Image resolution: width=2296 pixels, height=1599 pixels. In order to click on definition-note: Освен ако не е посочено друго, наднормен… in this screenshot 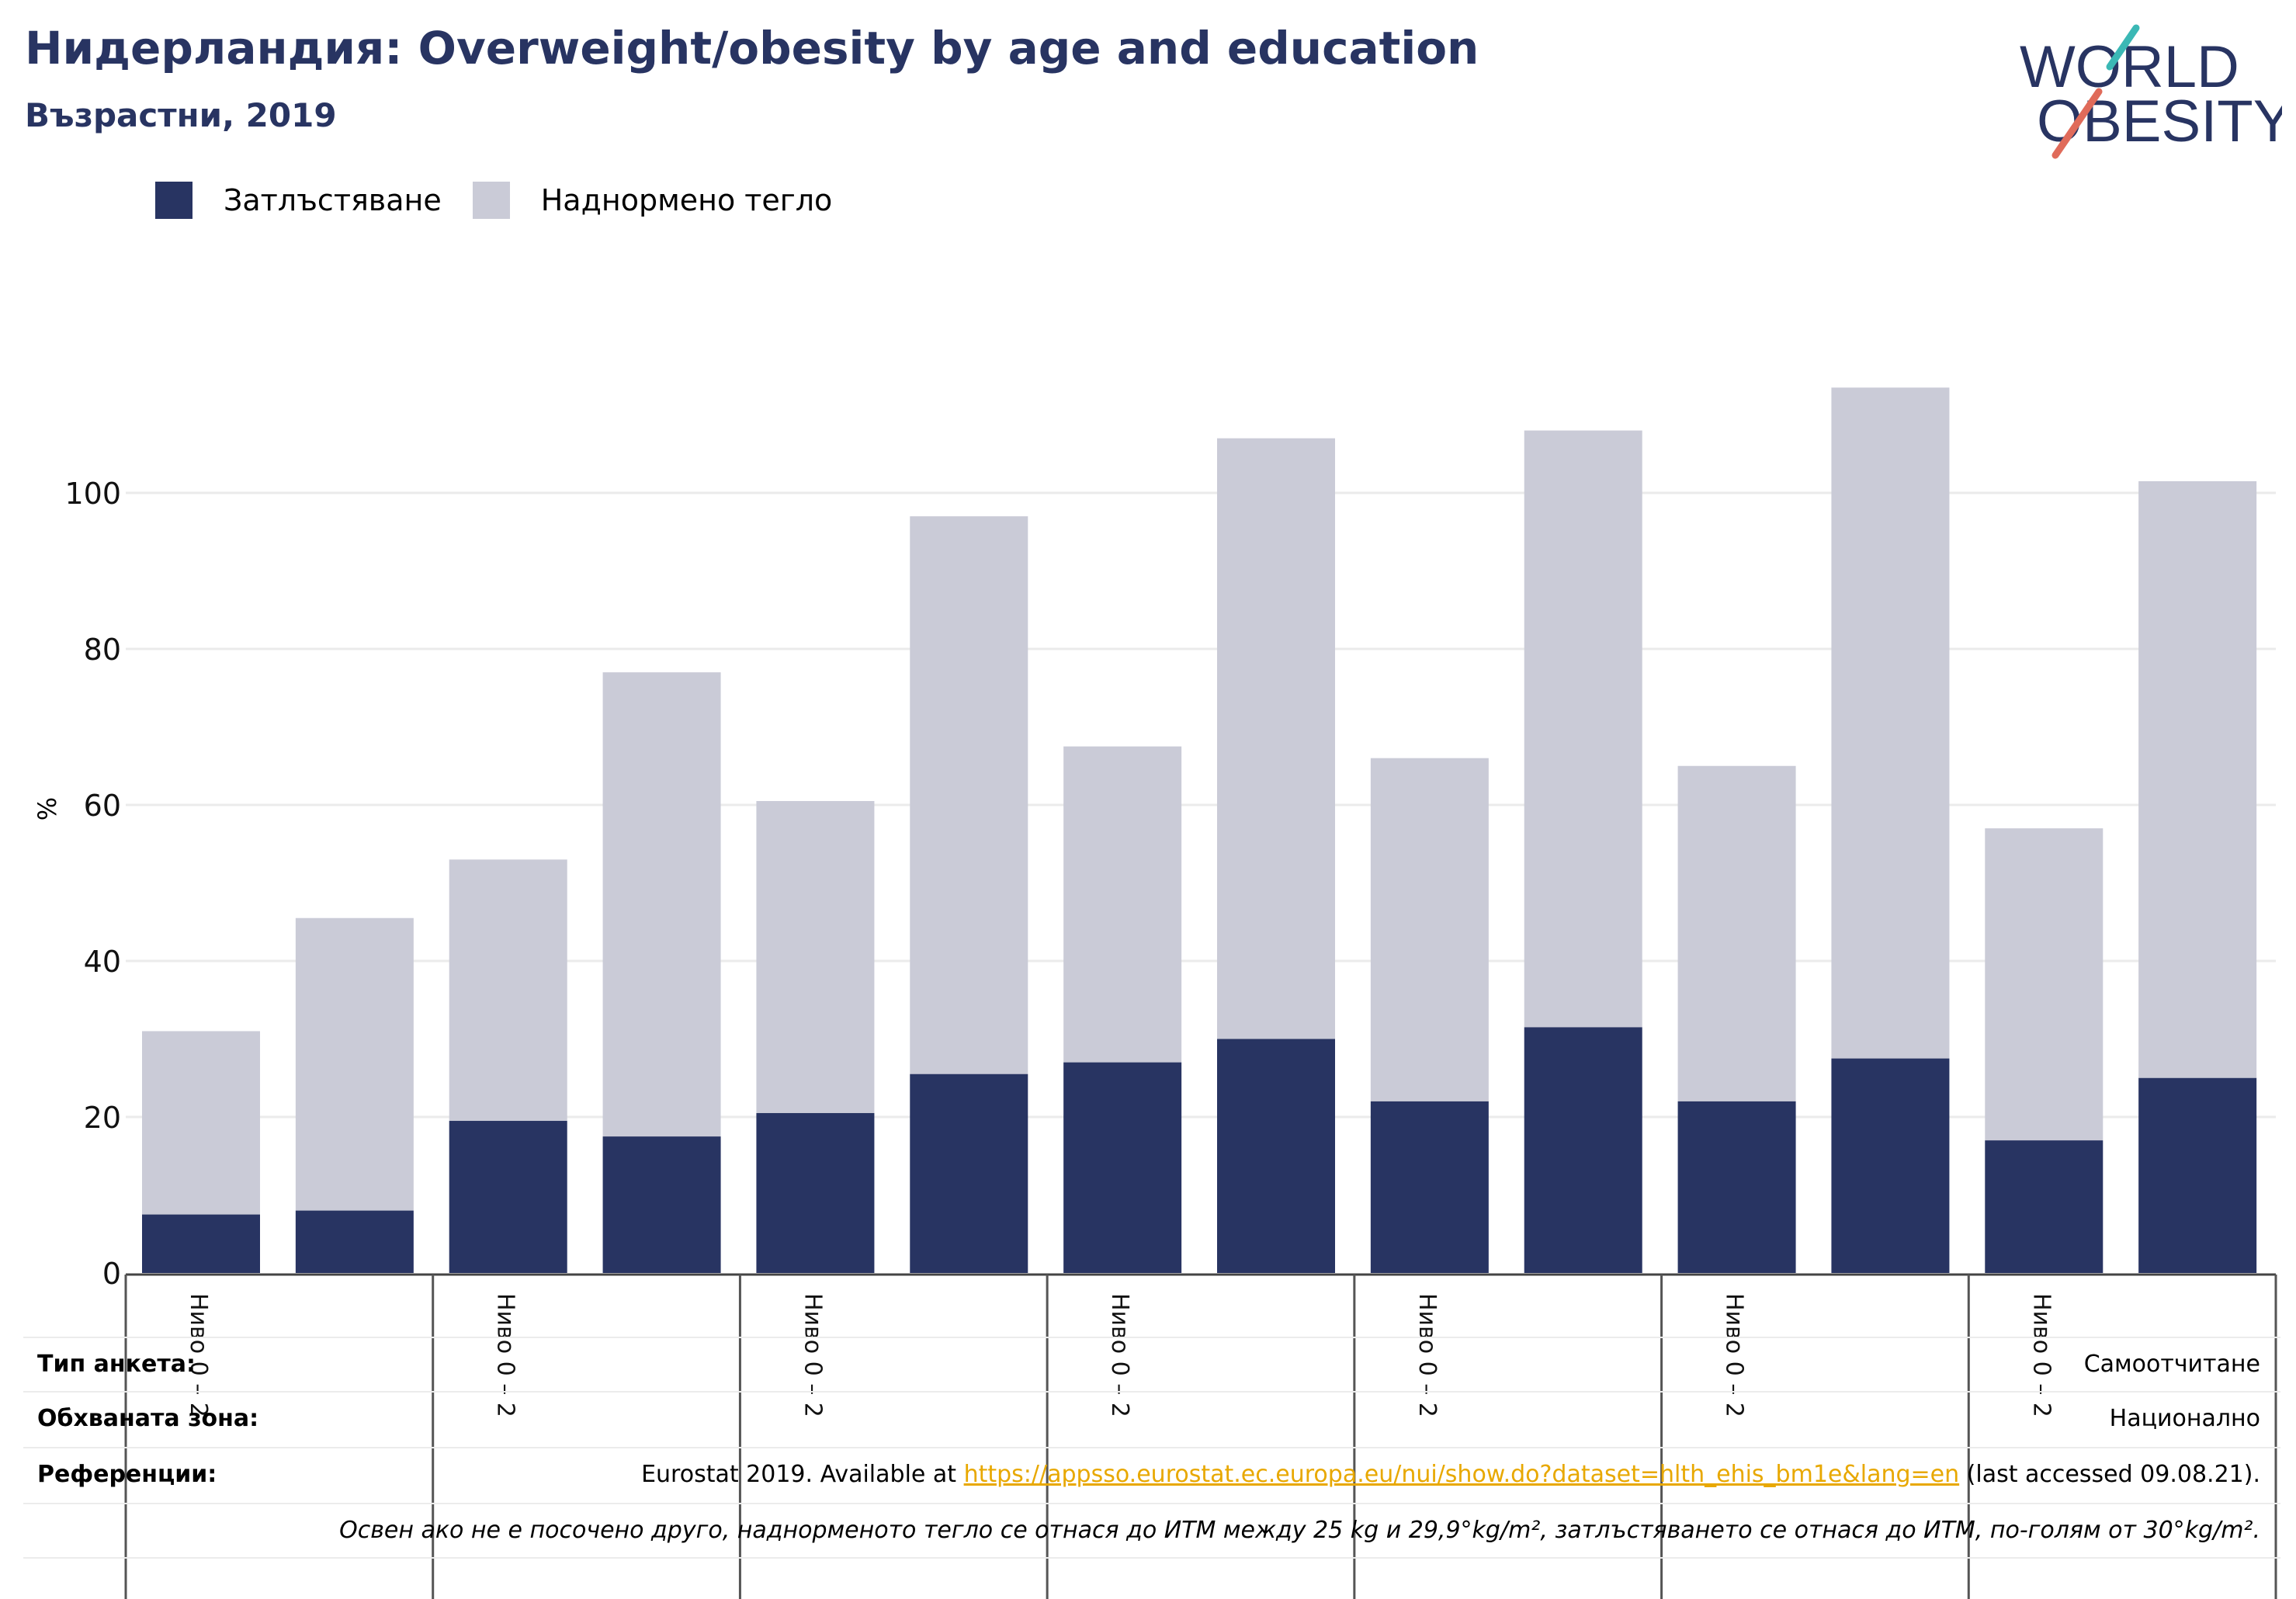, I will do `click(1299, 1530)`.